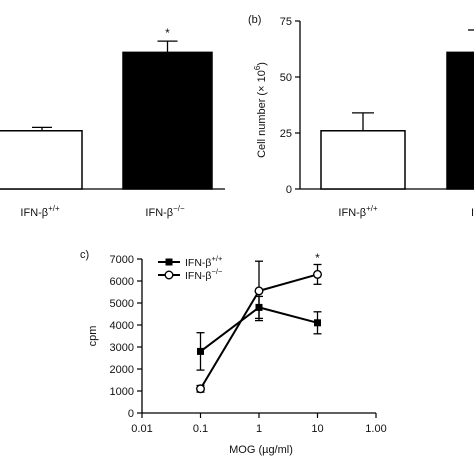 This screenshot has height=474, width=474. Describe the element at coordinates (261, 450) in the screenshot. I see `panel-c-x-axis-label: MOG (µg/ml)` at that location.